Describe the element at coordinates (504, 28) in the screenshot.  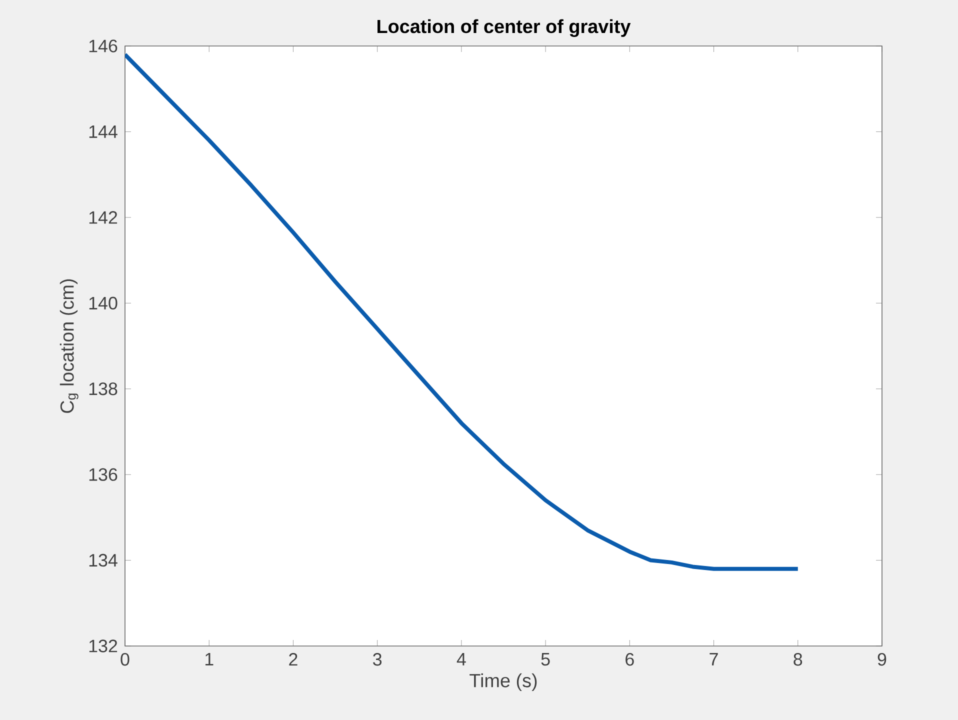
I see `chart-title: Location of center of gravity` at that location.